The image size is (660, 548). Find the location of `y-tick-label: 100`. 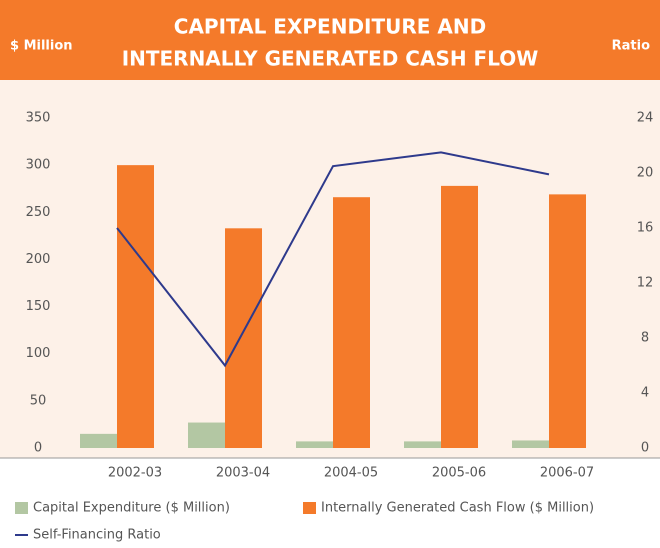

y-tick-label: 100 is located at coordinates (38, 353).